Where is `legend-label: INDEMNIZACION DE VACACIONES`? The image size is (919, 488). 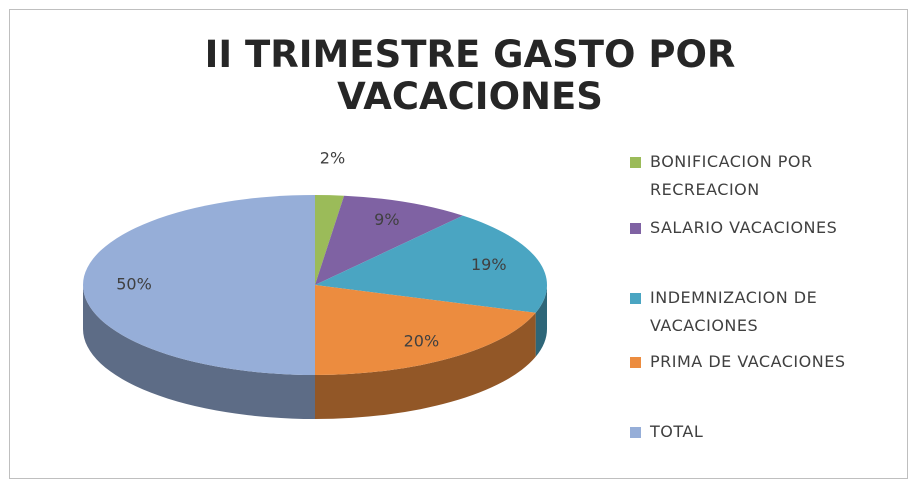
legend-label: INDEMNIZACION DE VACACIONES is located at coordinates (734, 311).